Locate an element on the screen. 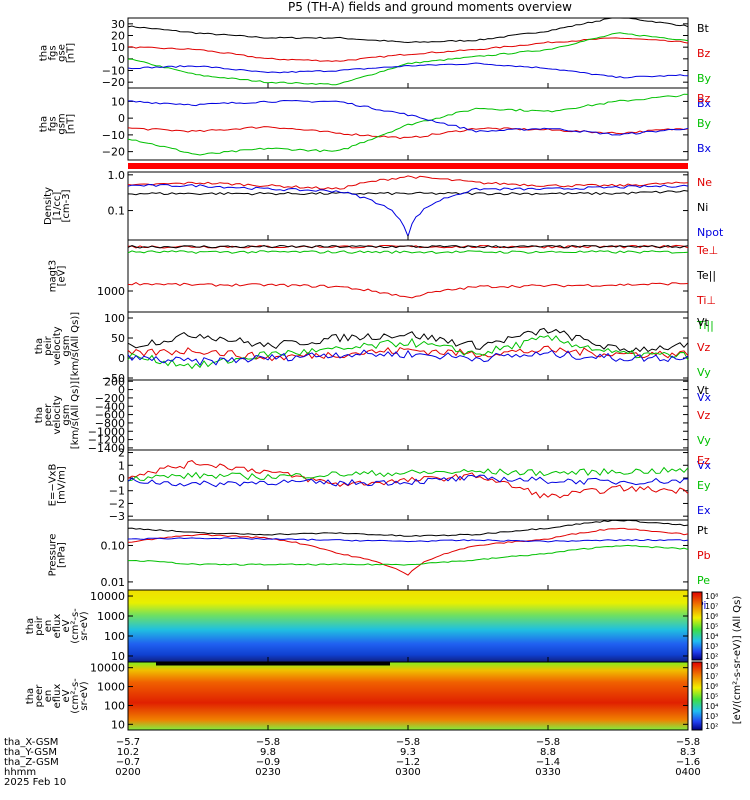  colorbar-tick: 10³ is located at coordinates (711, 646).